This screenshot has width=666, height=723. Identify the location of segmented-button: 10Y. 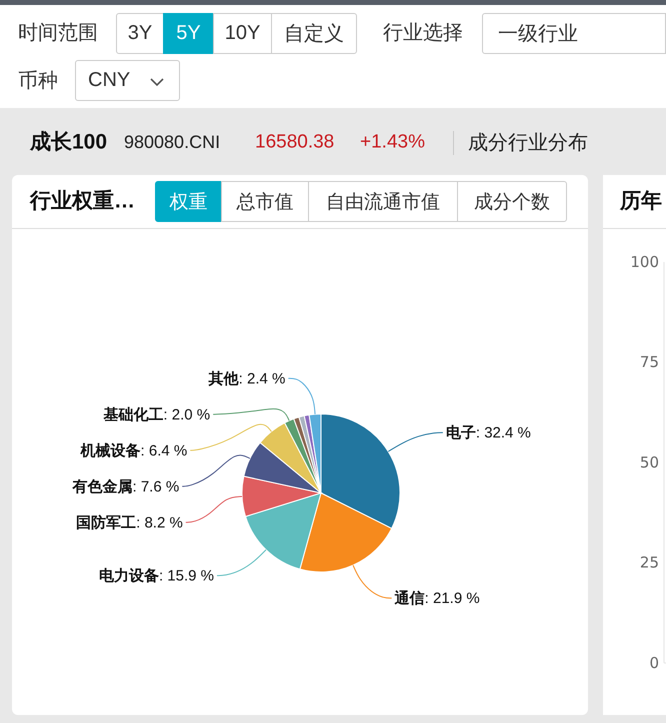
(242, 33).